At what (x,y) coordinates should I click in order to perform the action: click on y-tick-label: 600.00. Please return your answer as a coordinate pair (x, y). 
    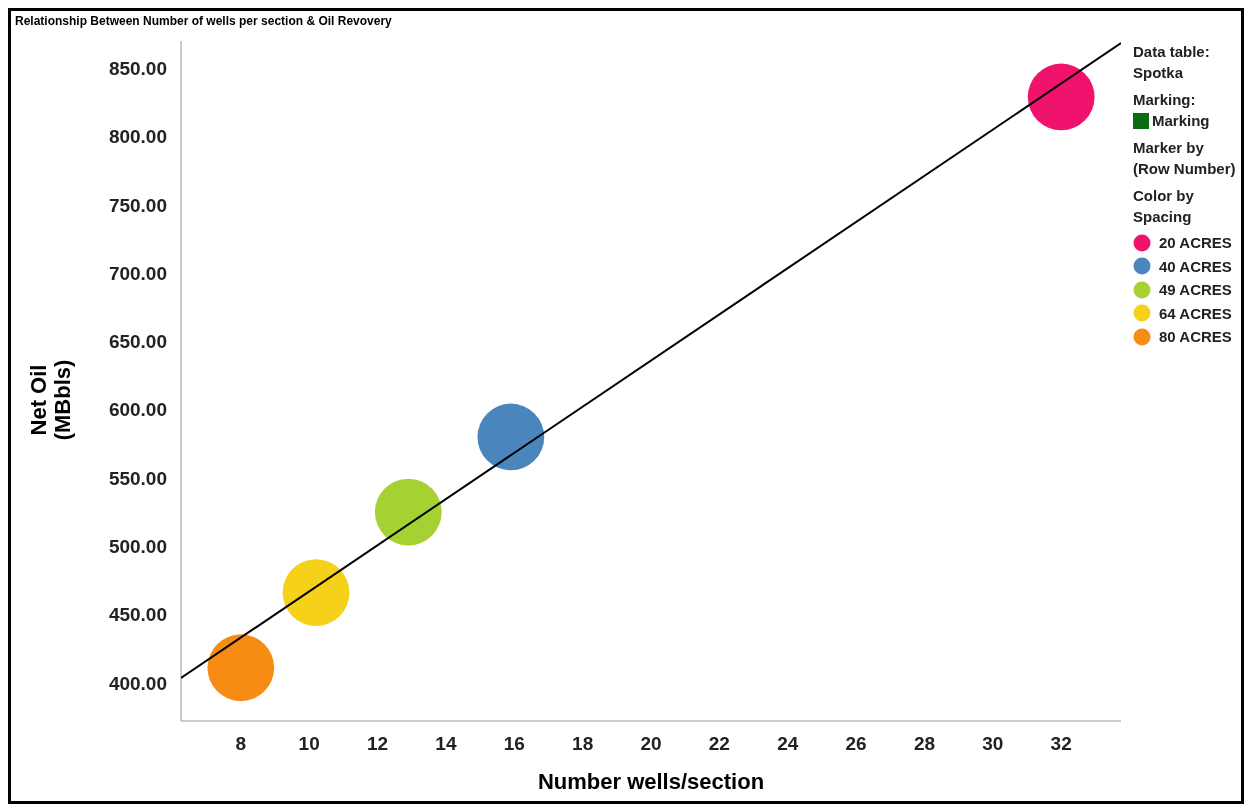
    Looking at the image, I should click on (137, 410).